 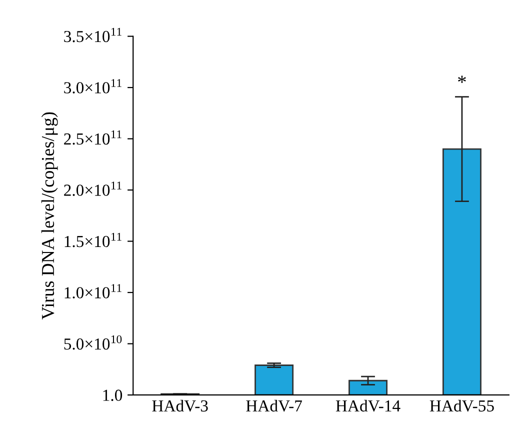 What do you see at coordinates (93, 137) in the screenshot?
I see `y-tick-label: 2.5×10$^{11}$` at bounding box center [93, 137].